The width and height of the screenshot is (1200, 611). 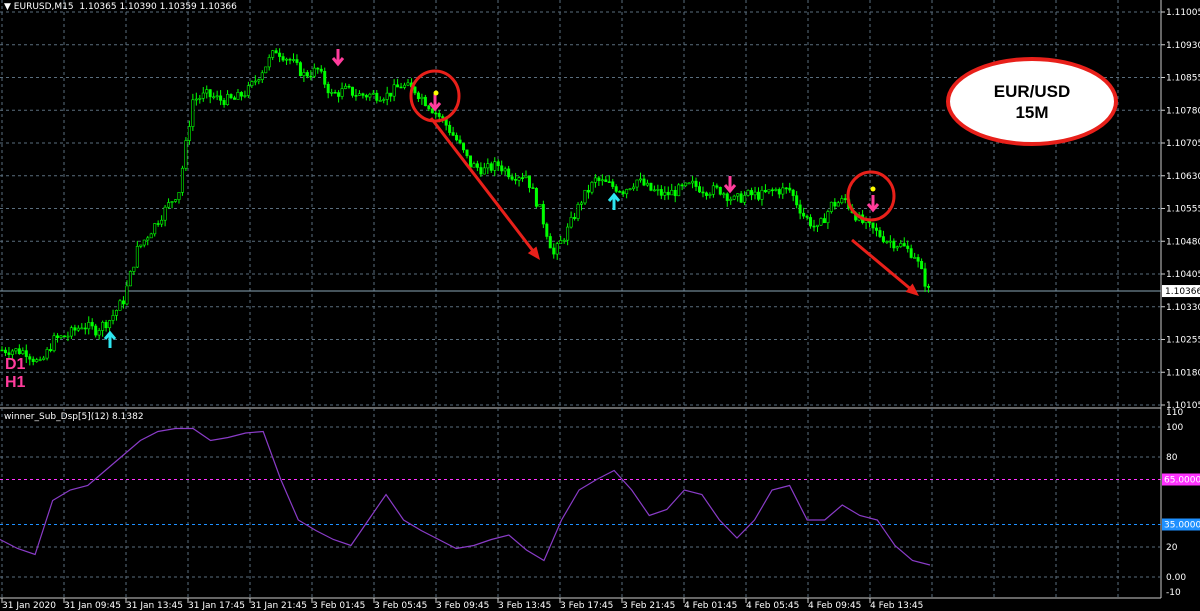 What do you see at coordinates (216, 606) in the screenshot?
I see `time-label: 31 Jan 17:45` at bounding box center [216, 606].